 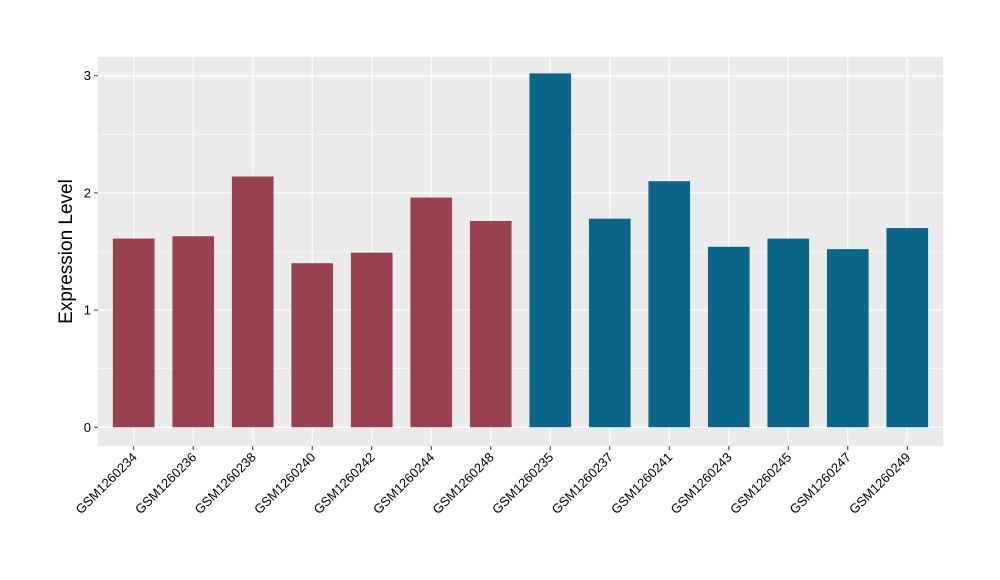 What do you see at coordinates (582, 483) in the screenshot?
I see `x-tick-label: GSM1260237` at bounding box center [582, 483].